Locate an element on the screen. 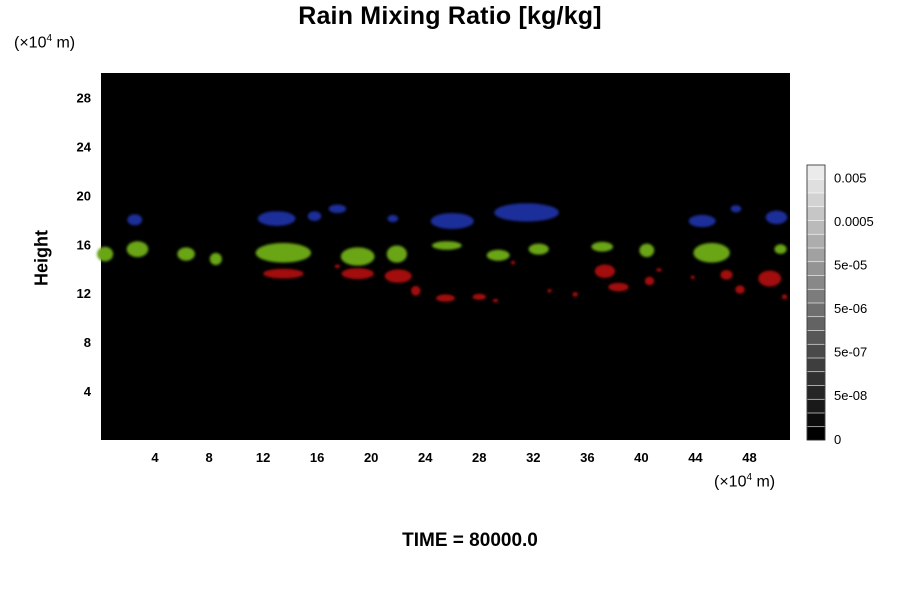 The image size is (900, 600). y-tick-label: 12 is located at coordinates (84, 293).